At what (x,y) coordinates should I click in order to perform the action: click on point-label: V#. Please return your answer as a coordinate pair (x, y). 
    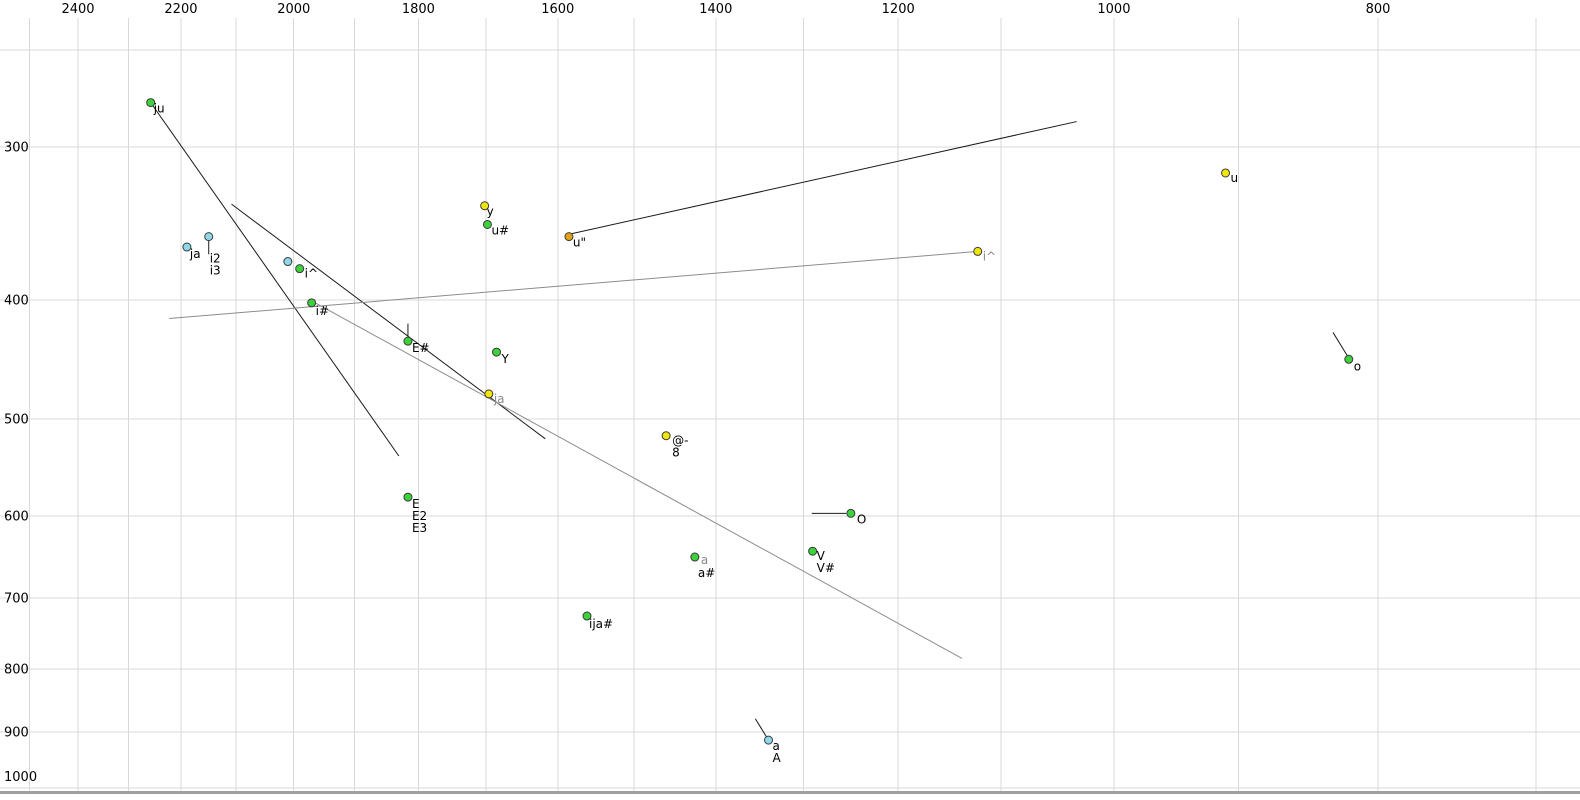
    Looking at the image, I should click on (826, 568).